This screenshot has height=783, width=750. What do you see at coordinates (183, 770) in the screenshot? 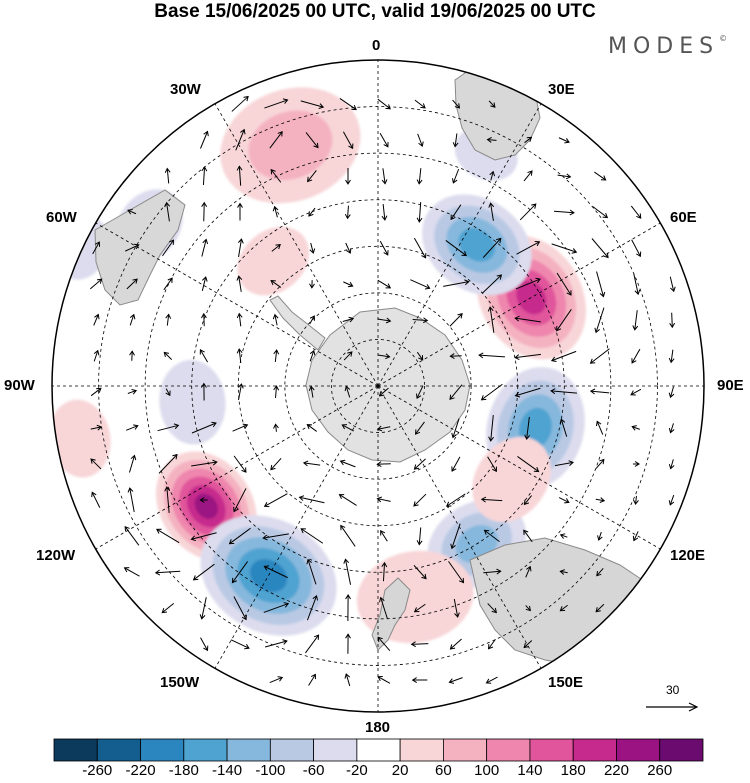
I see `colorbar-tick-label: -180` at bounding box center [183, 770].